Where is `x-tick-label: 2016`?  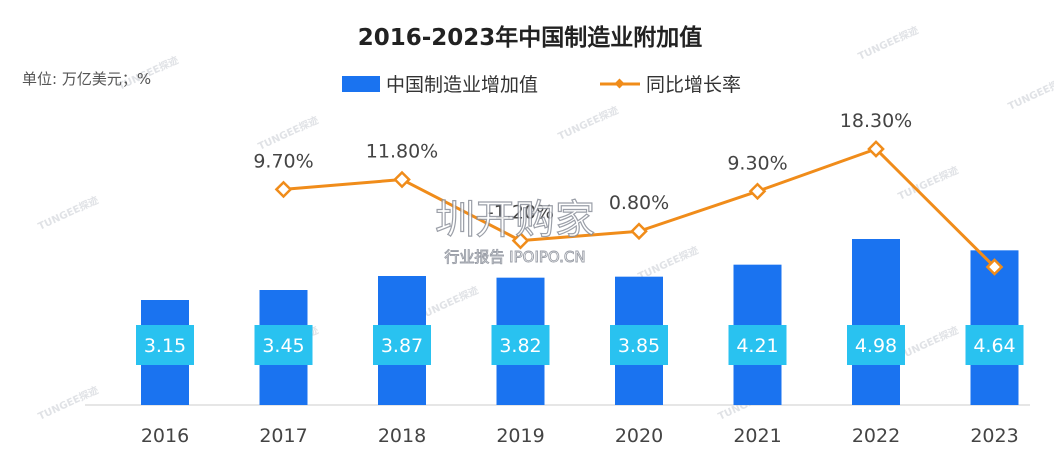
x-tick-label: 2016 is located at coordinates (165, 436).